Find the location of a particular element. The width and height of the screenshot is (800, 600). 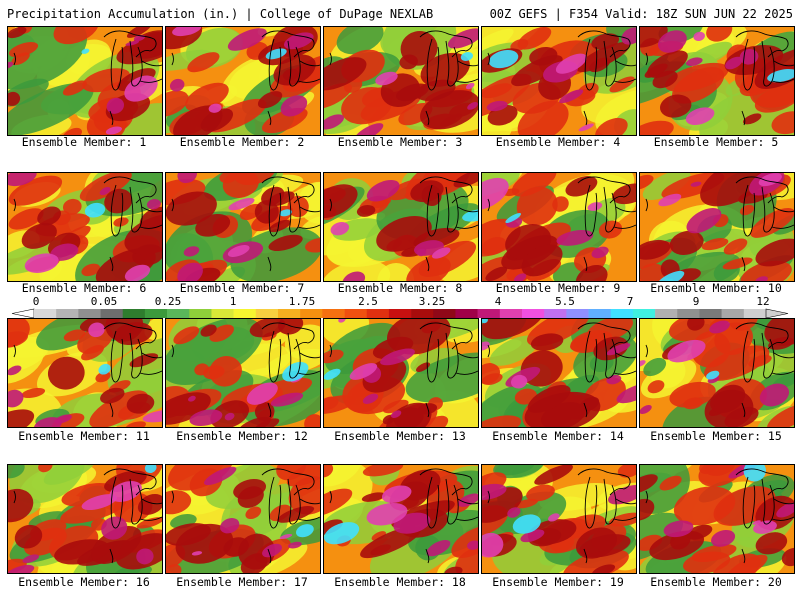

ensemble-member-label: Ensemble Member: 6 is located at coordinates (84, 288).